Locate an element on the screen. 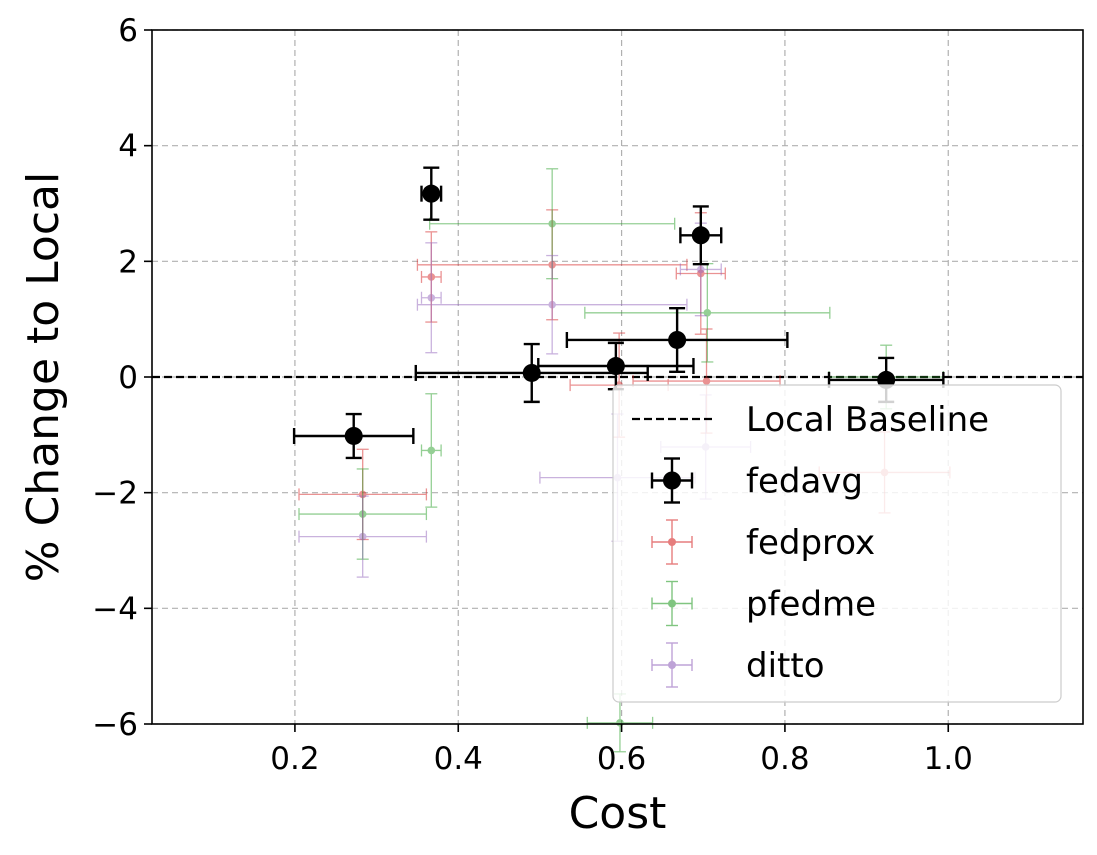  y-tick-label: −6 is located at coordinates (115, 725).